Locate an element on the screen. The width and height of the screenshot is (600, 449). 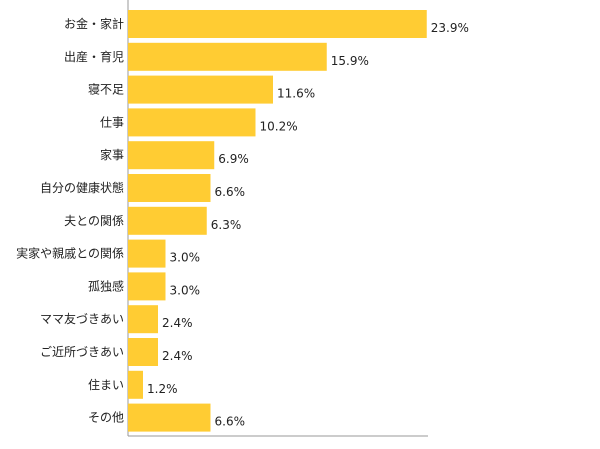
bar-row: ママ友づきあい 2.4% is located at coordinates (116, 319).